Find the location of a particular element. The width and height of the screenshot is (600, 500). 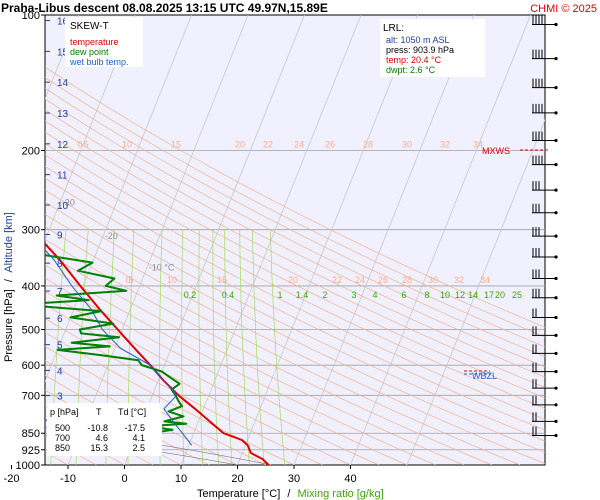

dry-adiabat-label-400: 15 is located at coordinates (222, 280).